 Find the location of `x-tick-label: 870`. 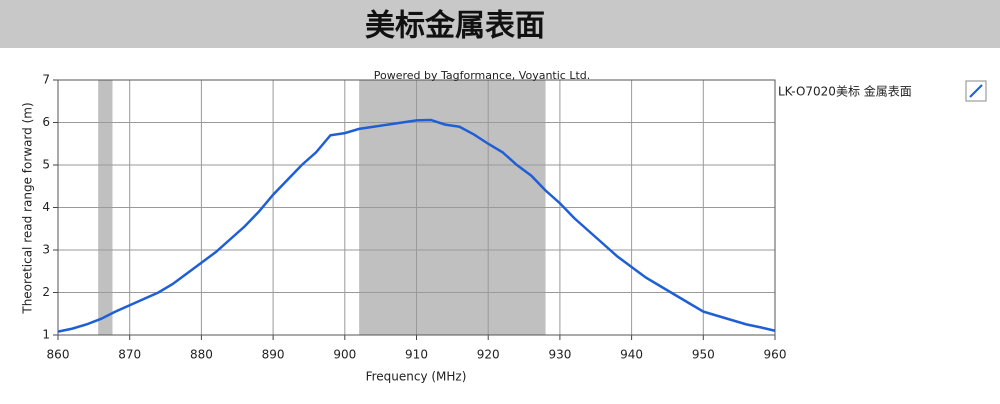

x-tick-label: 870 is located at coordinates (129, 355).